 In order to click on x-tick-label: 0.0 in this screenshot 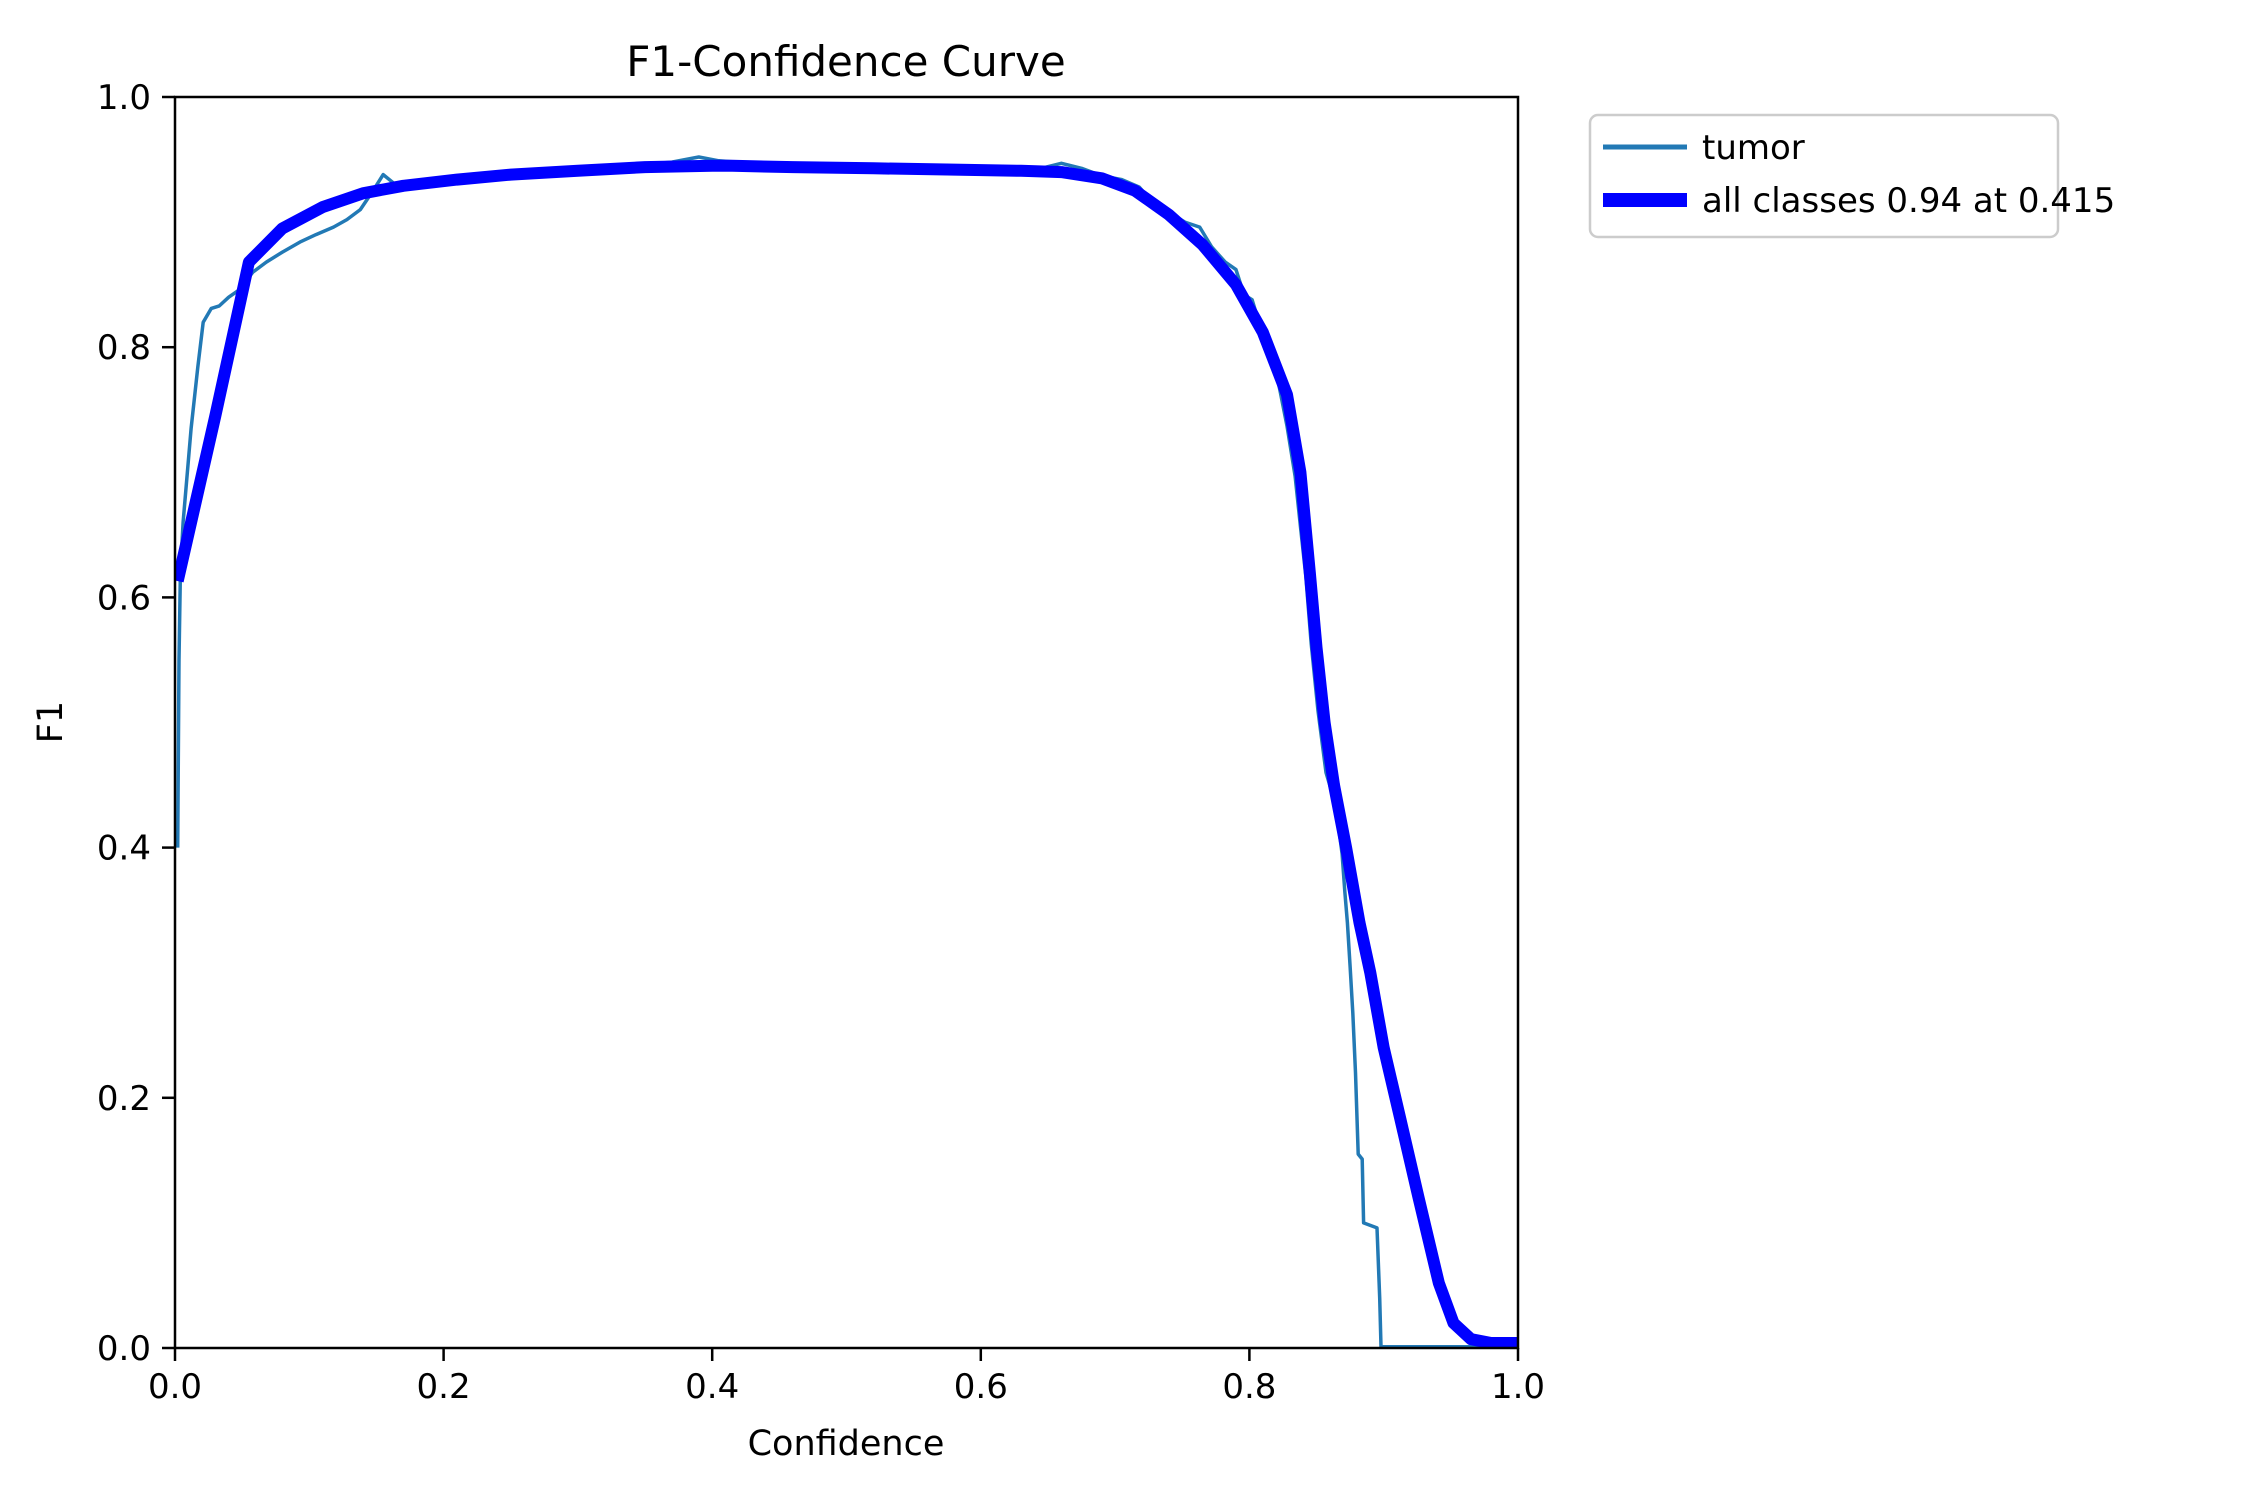, I will do `click(175, 1387)`.